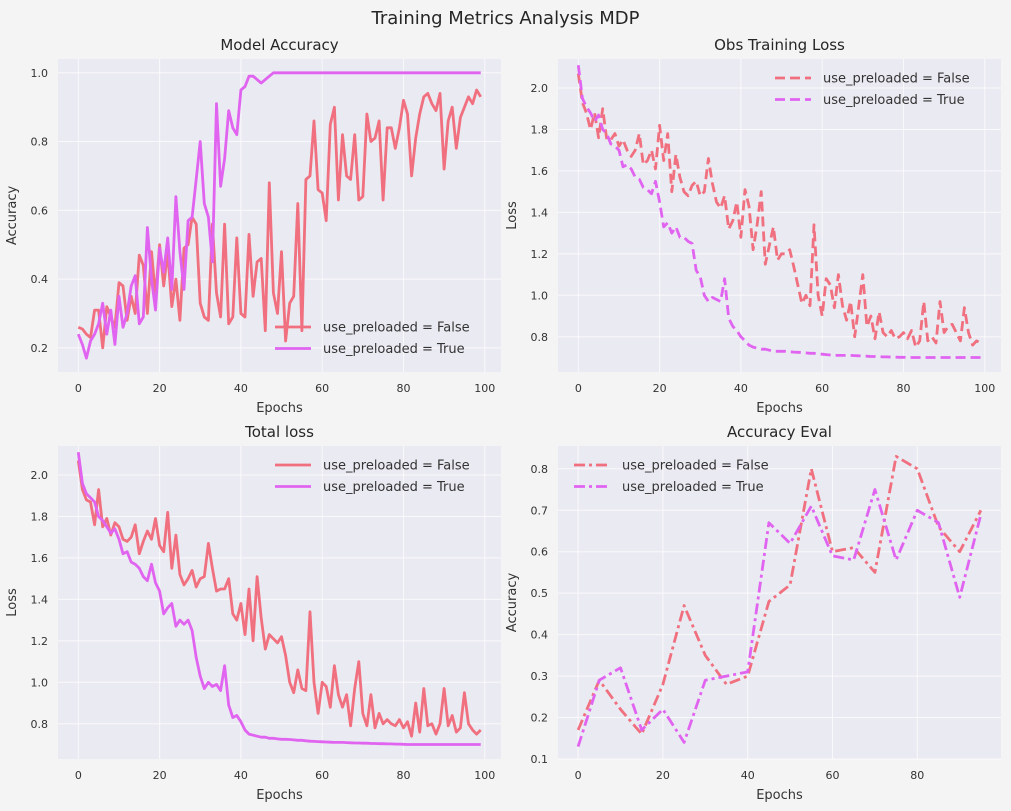 This screenshot has width=1011, height=811. What do you see at coordinates (540, 593) in the screenshot?
I see `y-tick-label: 0.5` at bounding box center [540, 593].